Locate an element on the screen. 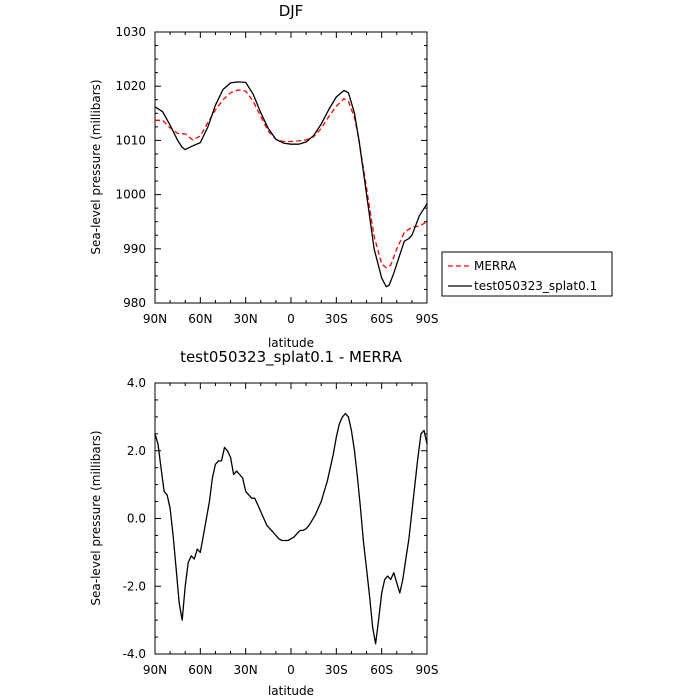  y-tick-label: 1010 is located at coordinates (130, 140).